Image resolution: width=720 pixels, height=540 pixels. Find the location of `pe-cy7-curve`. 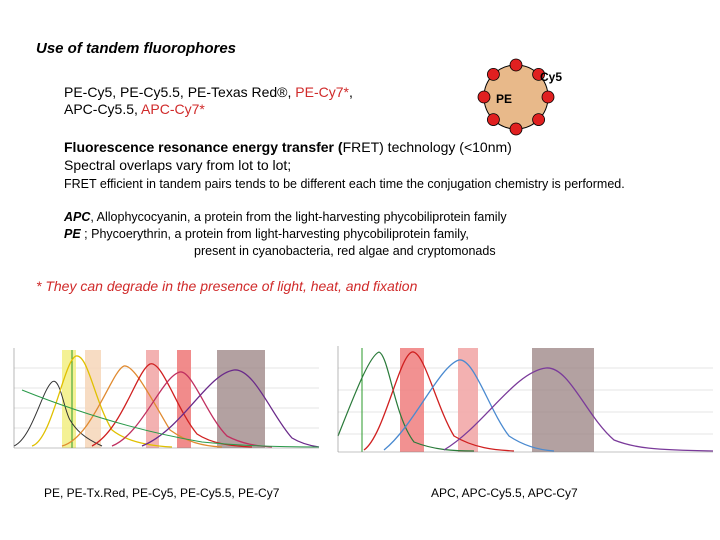

pe-cy7-curve is located at coordinates (230, 408).